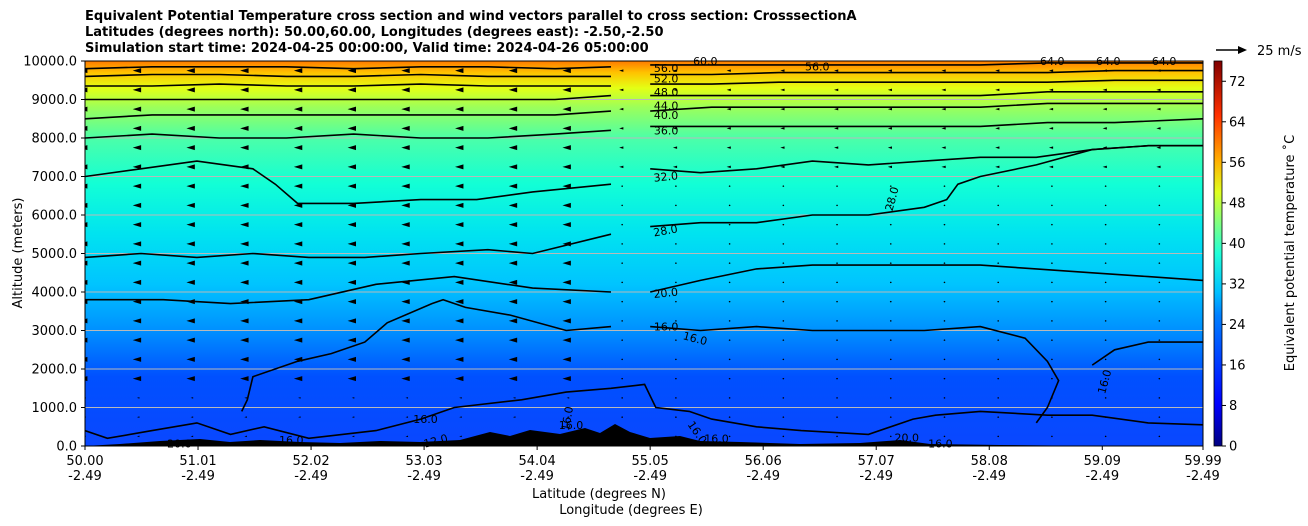 The height and width of the screenshot is (526, 1308). What do you see at coordinates (666, 92) in the screenshot?
I see `contour-label: 48.0` at bounding box center [666, 92].